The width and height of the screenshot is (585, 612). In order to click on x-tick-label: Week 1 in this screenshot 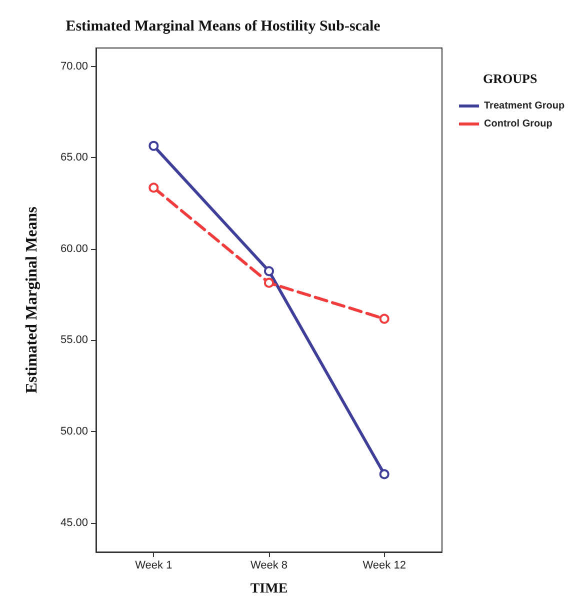, I will do `click(153, 566)`.